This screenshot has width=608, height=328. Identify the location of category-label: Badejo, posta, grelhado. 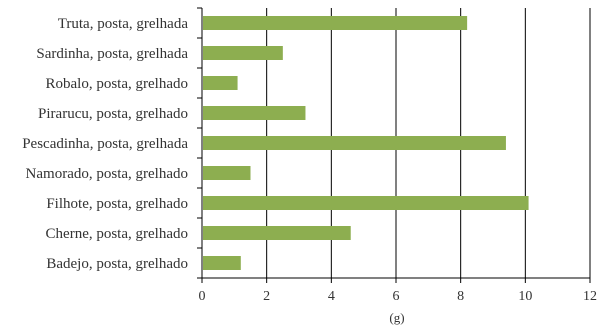
(117, 264).